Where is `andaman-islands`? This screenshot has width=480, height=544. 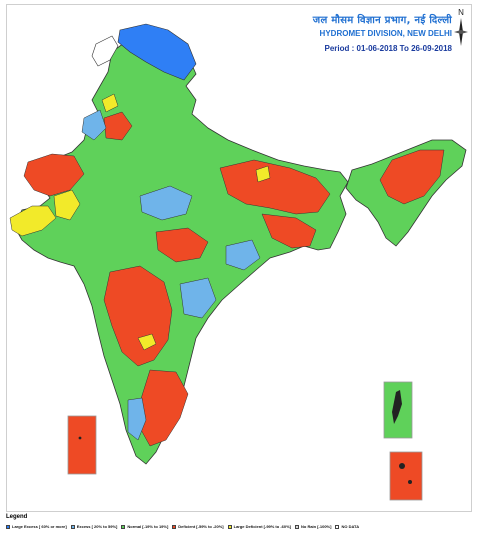 andaman-islands is located at coordinates (397, 407).